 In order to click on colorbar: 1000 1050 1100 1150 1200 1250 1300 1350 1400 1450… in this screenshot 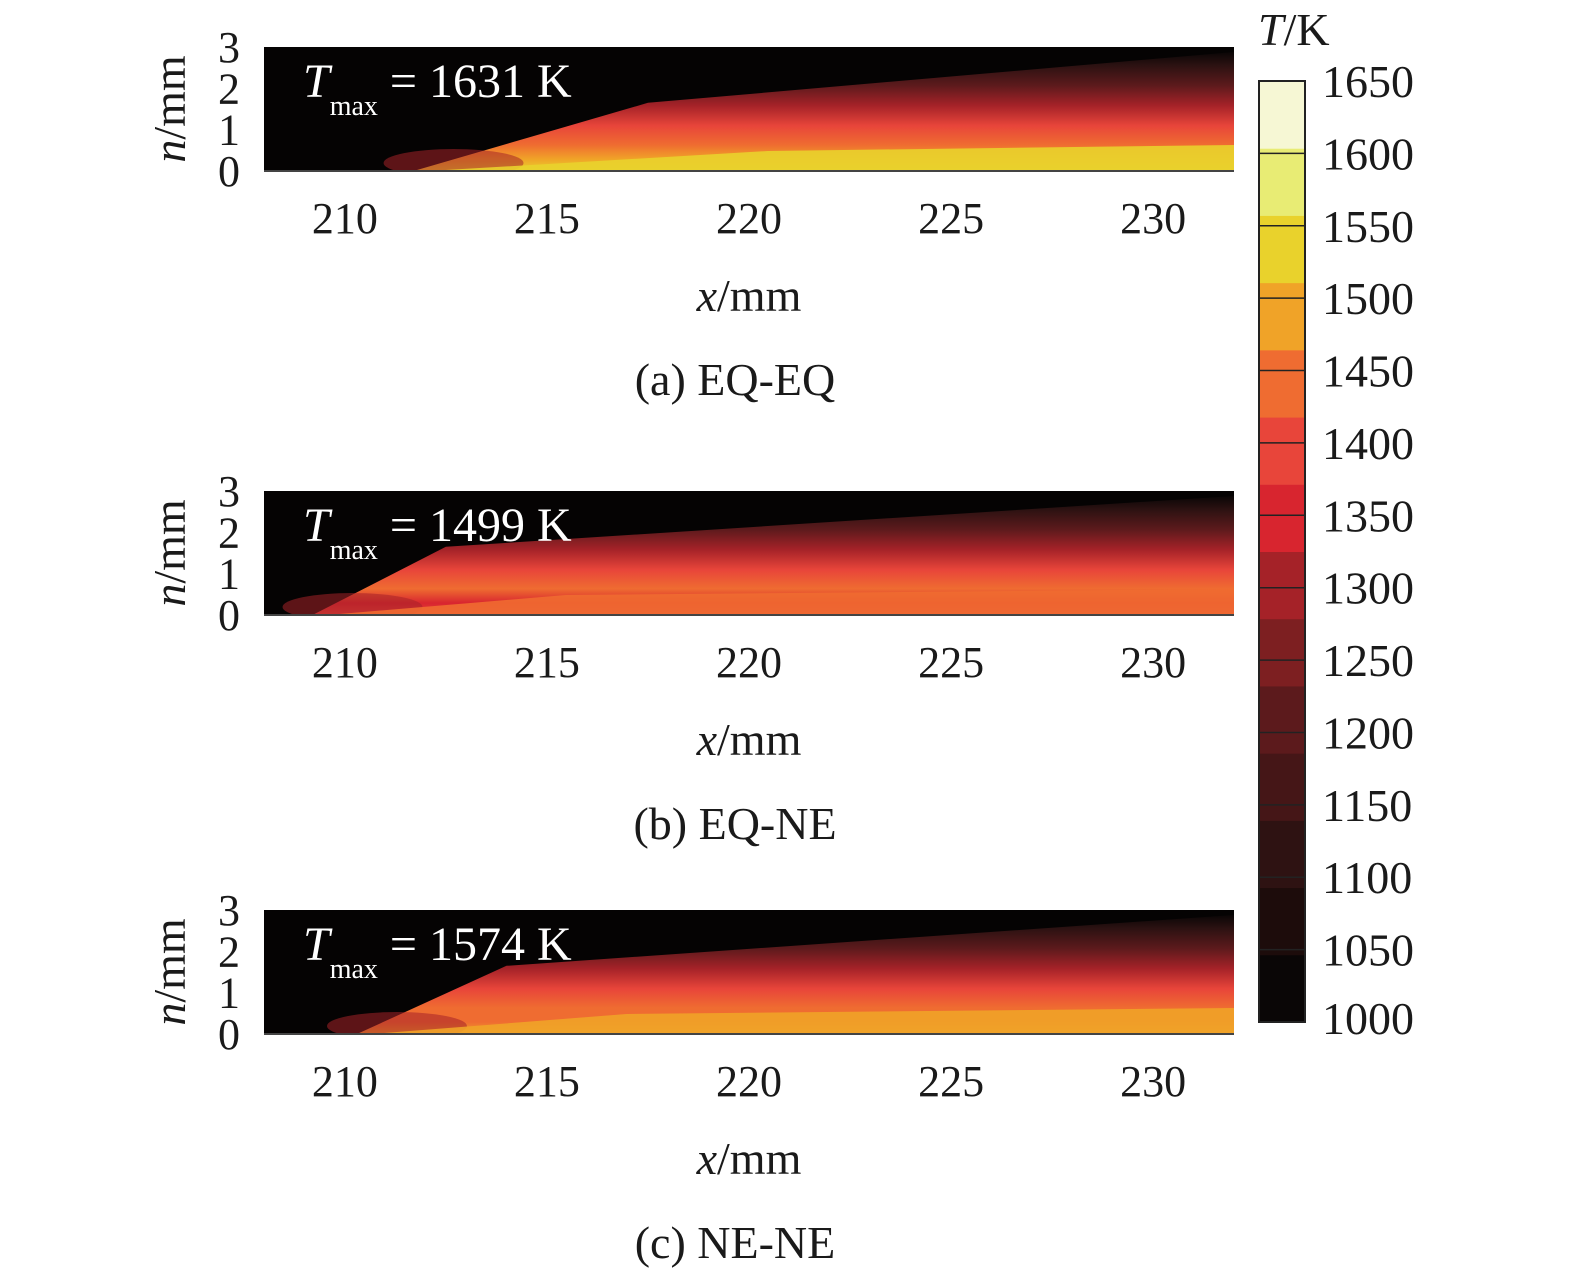, I will do `click(1336, 524)`.